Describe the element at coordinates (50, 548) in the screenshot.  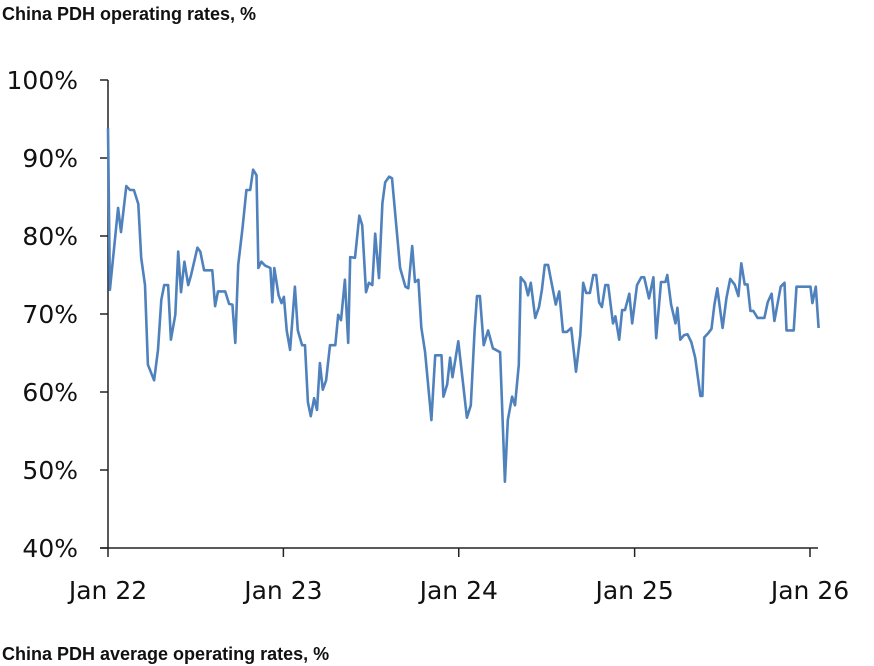
I see `y-tick-label: 40%` at that location.